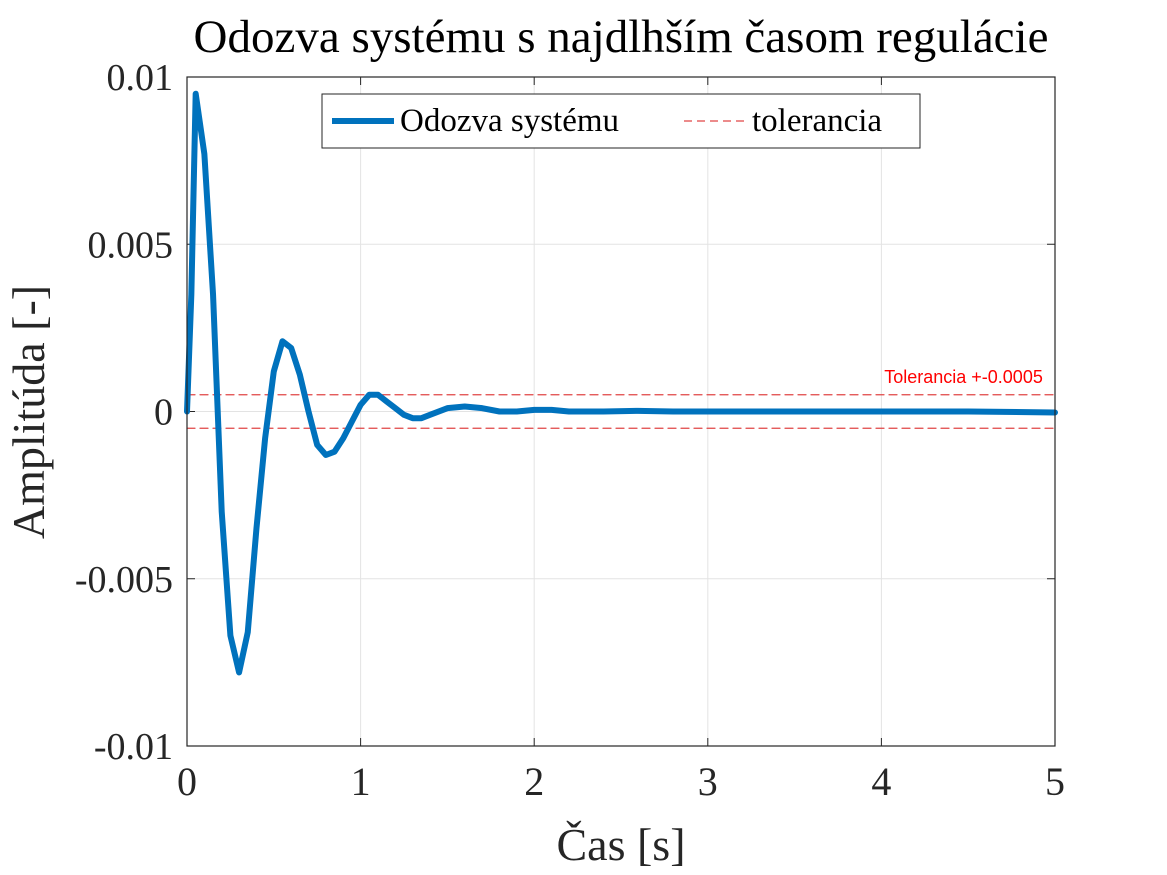 Image resolution: width=1167 pixels, height=875 pixels. What do you see at coordinates (881, 781) in the screenshot?
I see `x-tick-label: 4` at bounding box center [881, 781].